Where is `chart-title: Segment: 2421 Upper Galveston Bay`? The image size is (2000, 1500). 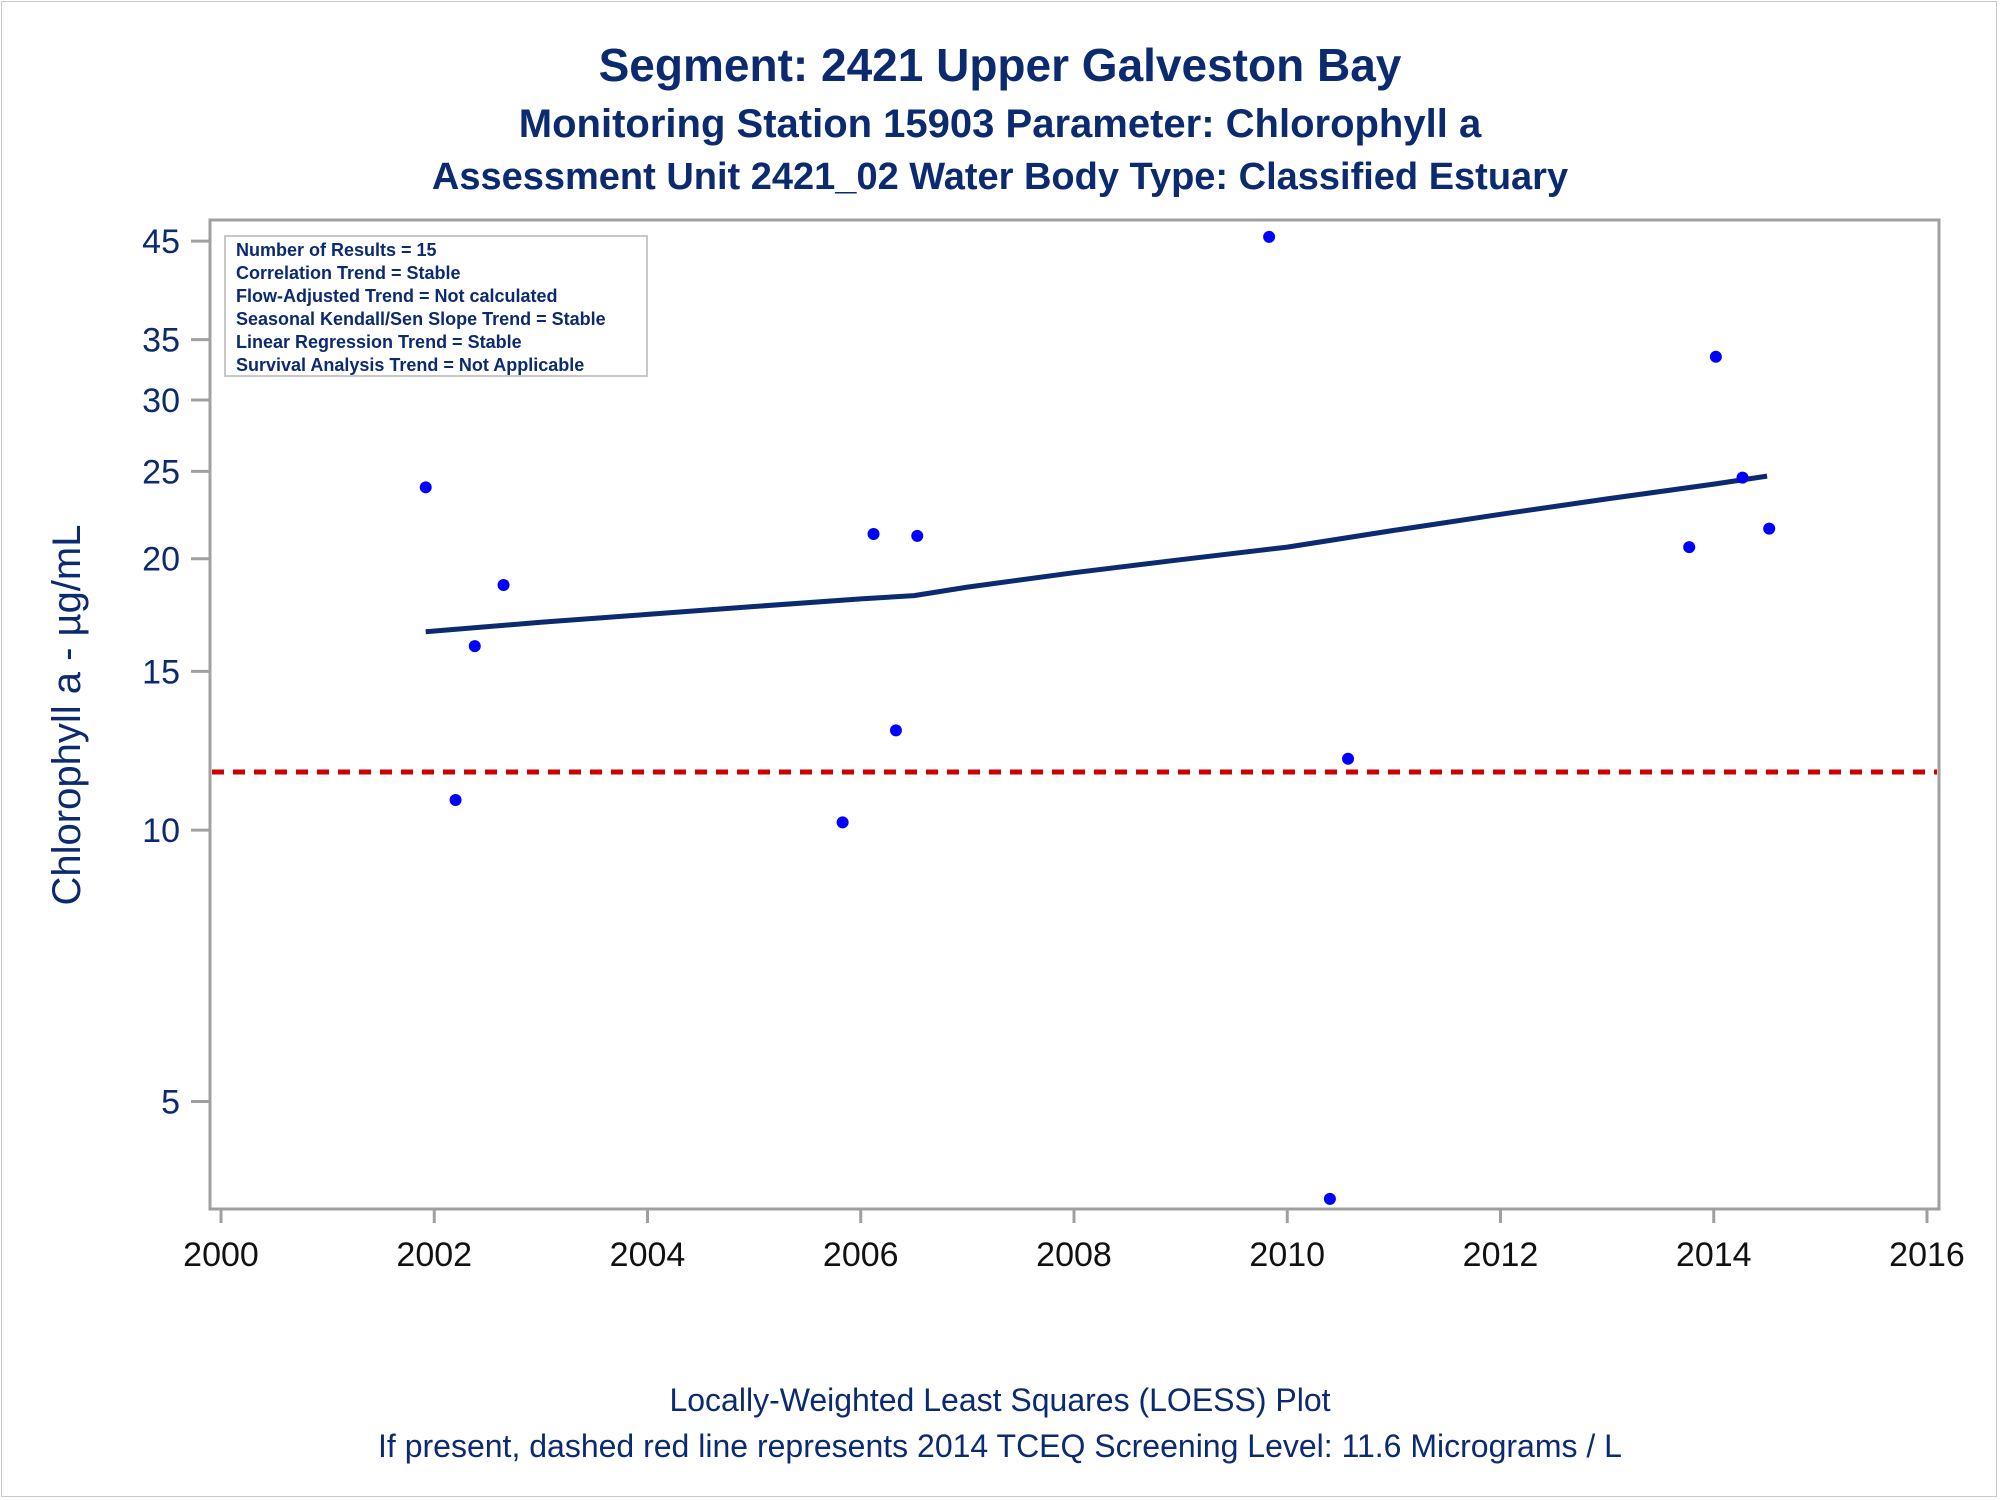 chart-title: Segment: 2421 Upper Galveston Bay is located at coordinates (1000, 65).